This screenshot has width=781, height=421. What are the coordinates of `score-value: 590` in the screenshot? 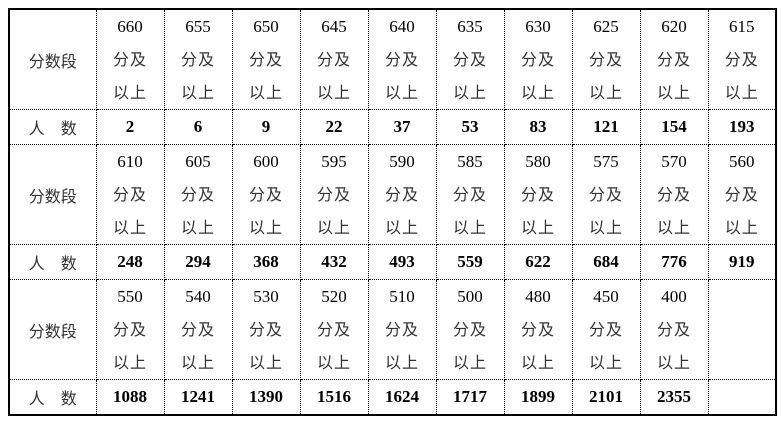 It's located at (402, 161).